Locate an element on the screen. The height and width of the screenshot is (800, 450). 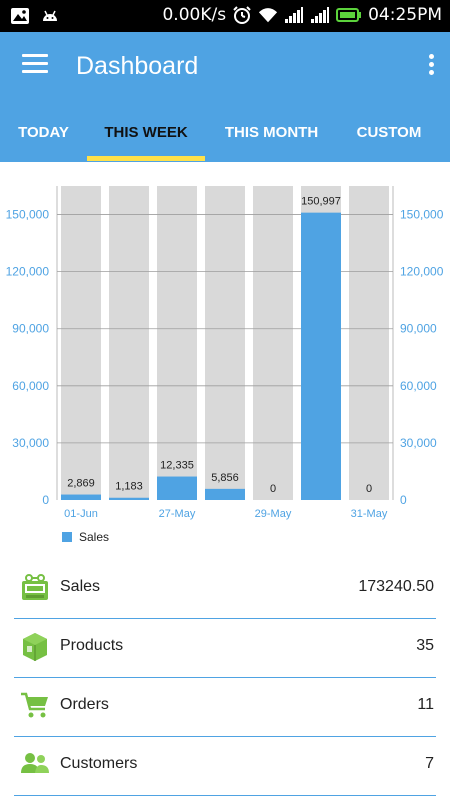
tab-today: TODAY is located at coordinates (43, 132).